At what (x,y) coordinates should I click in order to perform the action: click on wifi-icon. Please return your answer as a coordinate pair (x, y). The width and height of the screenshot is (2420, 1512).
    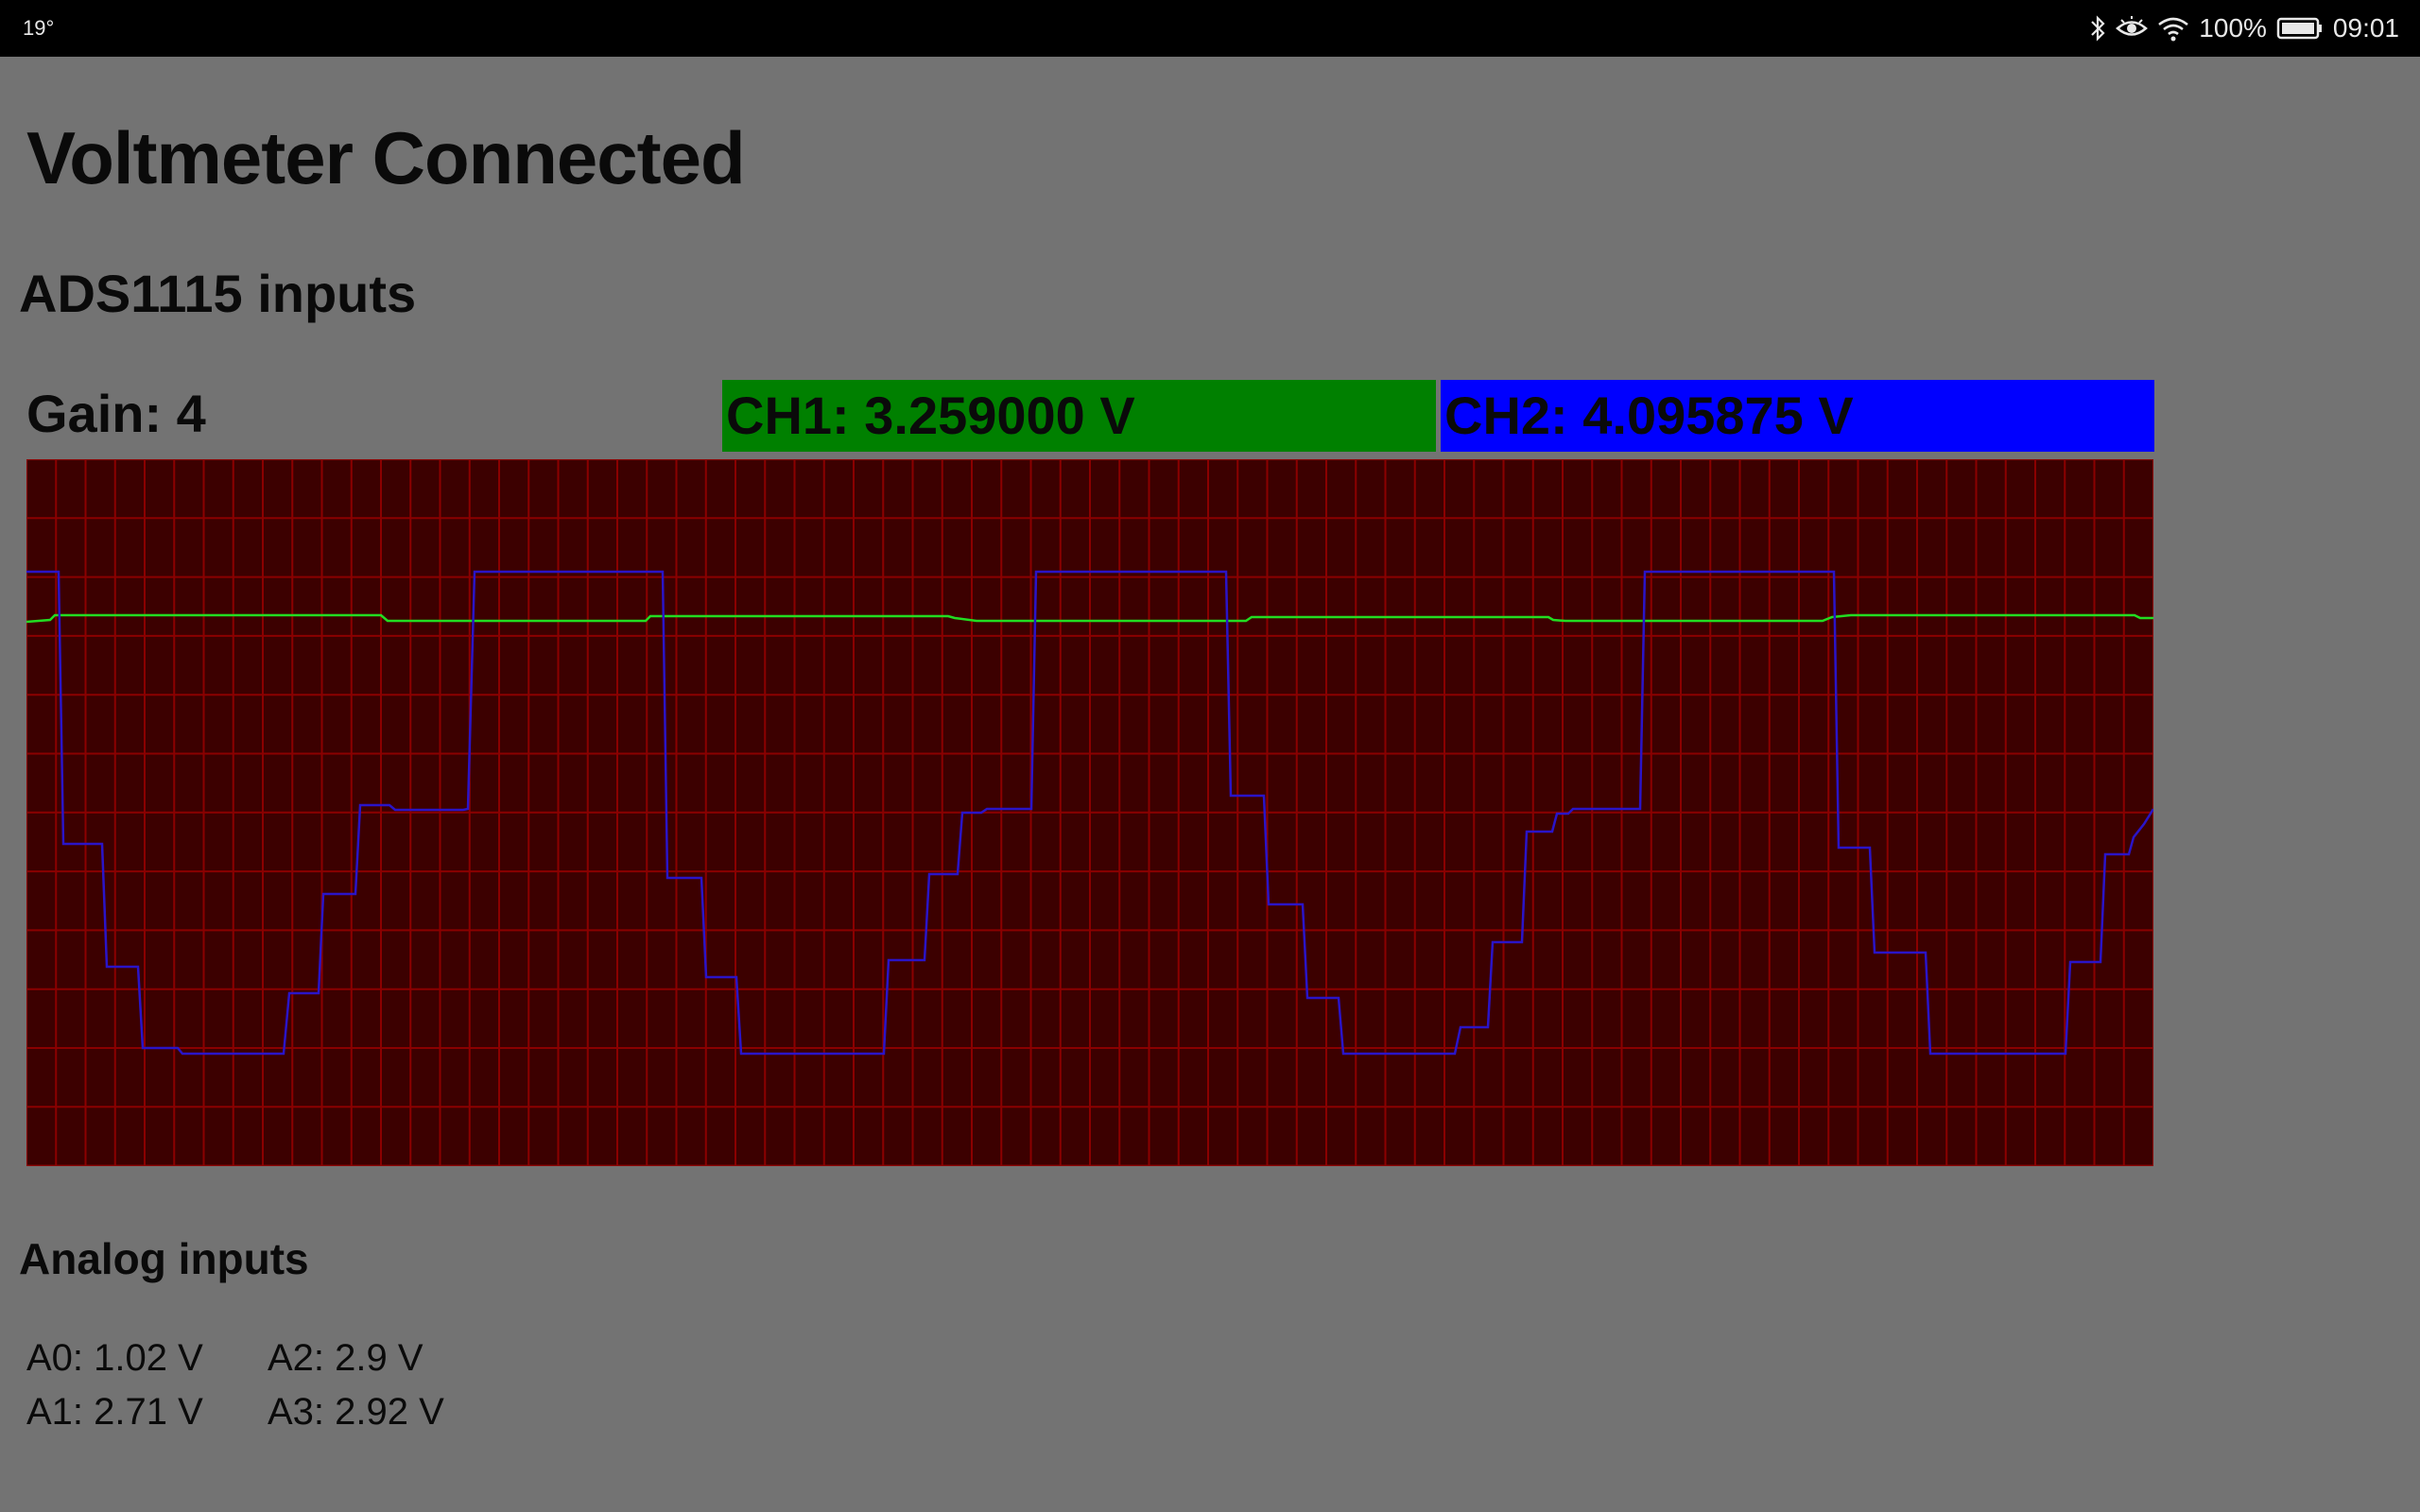
    Looking at the image, I should click on (2173, 28).